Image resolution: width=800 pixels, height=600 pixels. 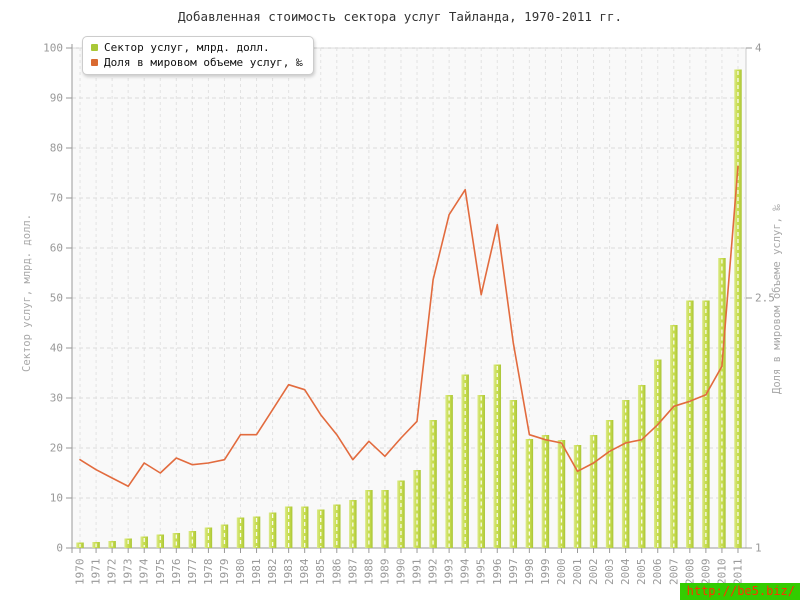 What do you see at coordinates (187, 47) in the screenshot?
I see `legend-label-services: Сектор услуг, млрд. долл.` at bounding box center [187, 47].